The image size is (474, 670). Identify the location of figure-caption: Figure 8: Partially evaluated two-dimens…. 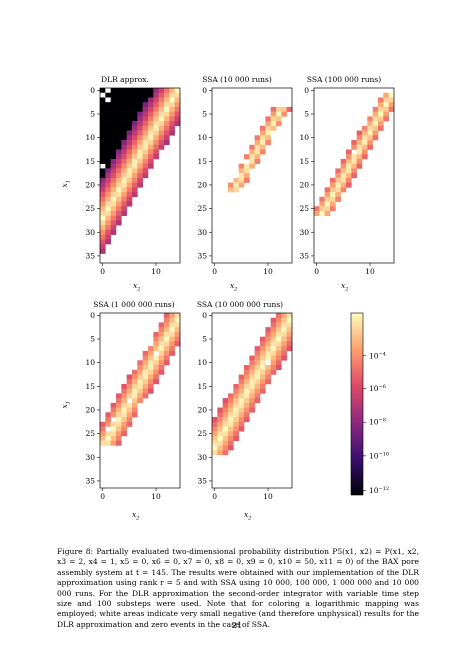
(238, 588).